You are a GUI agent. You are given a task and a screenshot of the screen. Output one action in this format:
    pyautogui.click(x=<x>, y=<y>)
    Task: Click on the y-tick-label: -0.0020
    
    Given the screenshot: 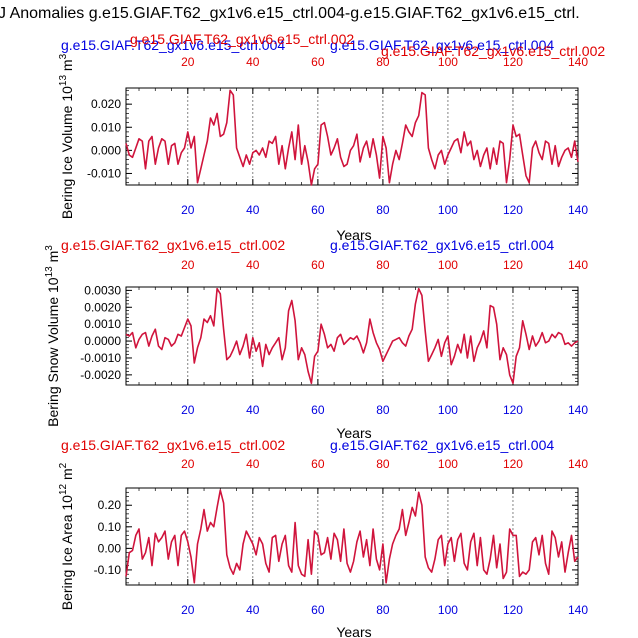 What is the action you would take?
    pyautogui.click(x=100, y=375)
    